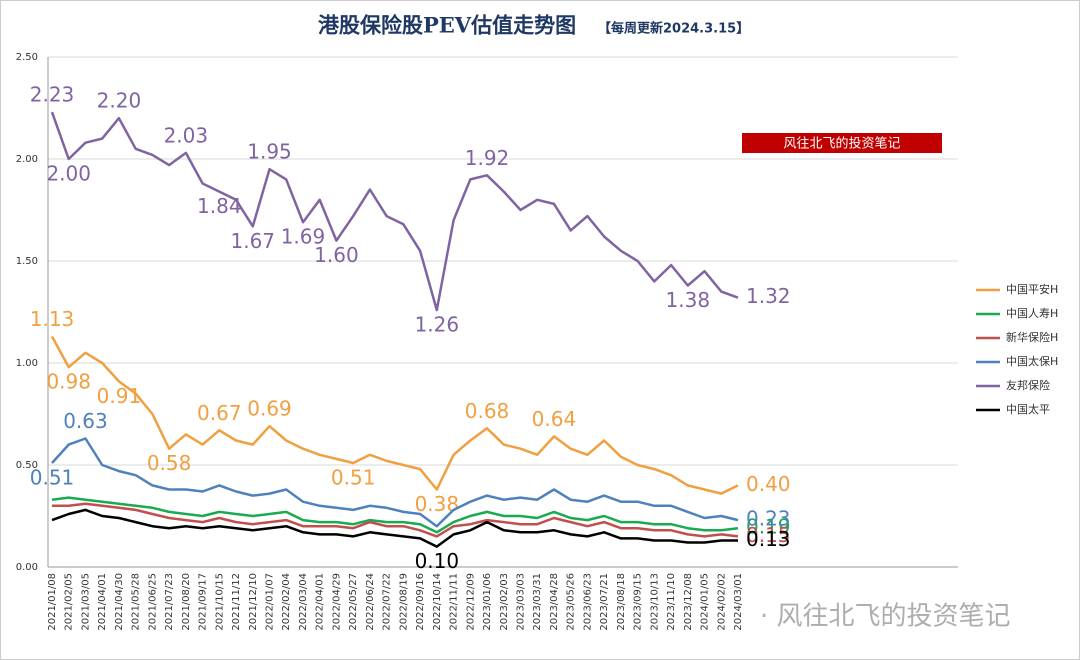  What do you see at coordinates (768, 535) in the screenshot?
I see `value-label: 0.15` at bounding box center [768, 535].